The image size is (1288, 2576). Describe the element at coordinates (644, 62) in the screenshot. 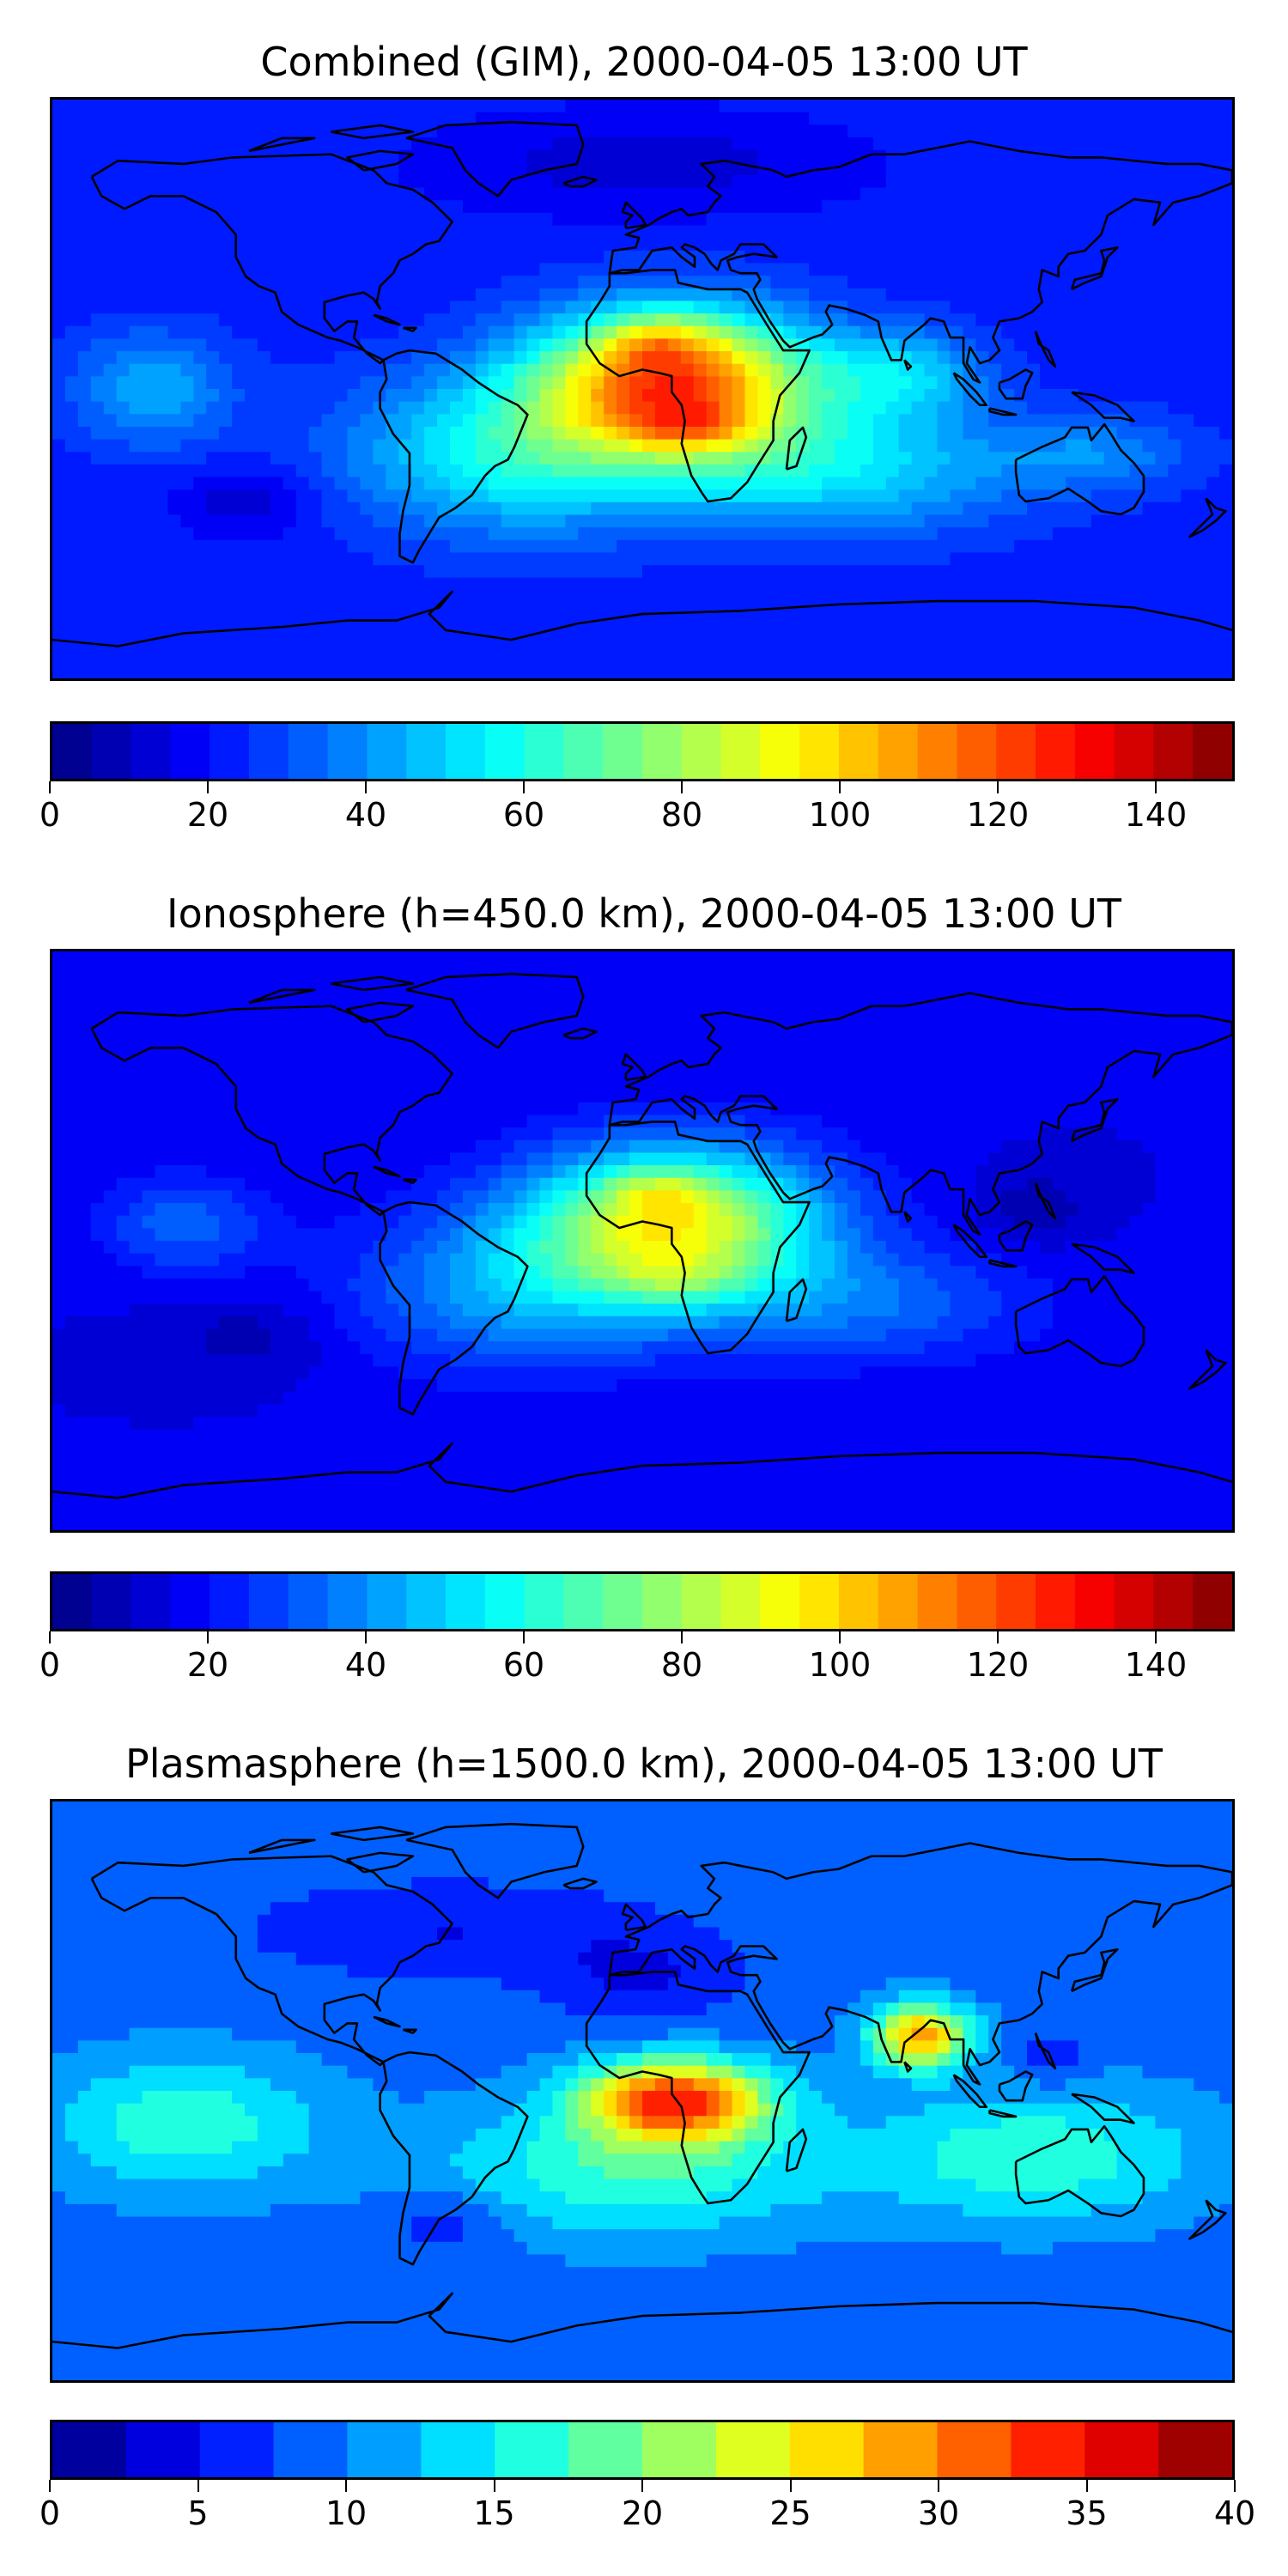

I see `panel-title: Combined (GIM), 2000-04-05 13:00 UT` at that location.